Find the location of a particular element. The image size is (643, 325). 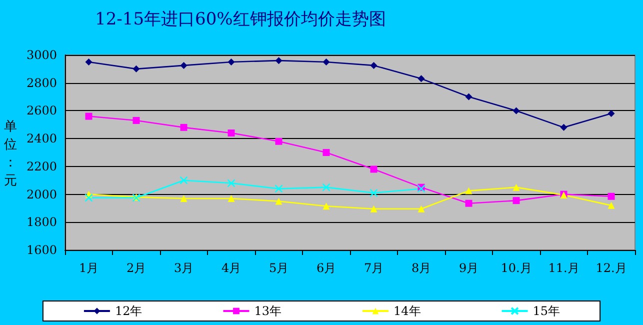

y-tick-label: 2800 is located at coordinates (41, 83).